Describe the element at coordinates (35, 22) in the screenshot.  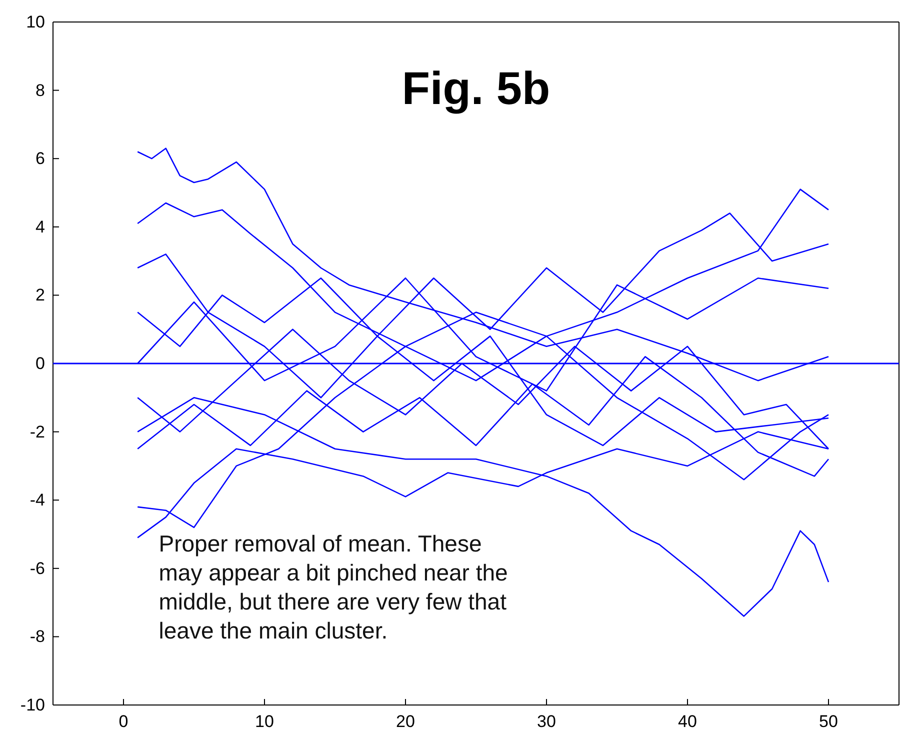
I see `y-tick-label: 10` at that location.